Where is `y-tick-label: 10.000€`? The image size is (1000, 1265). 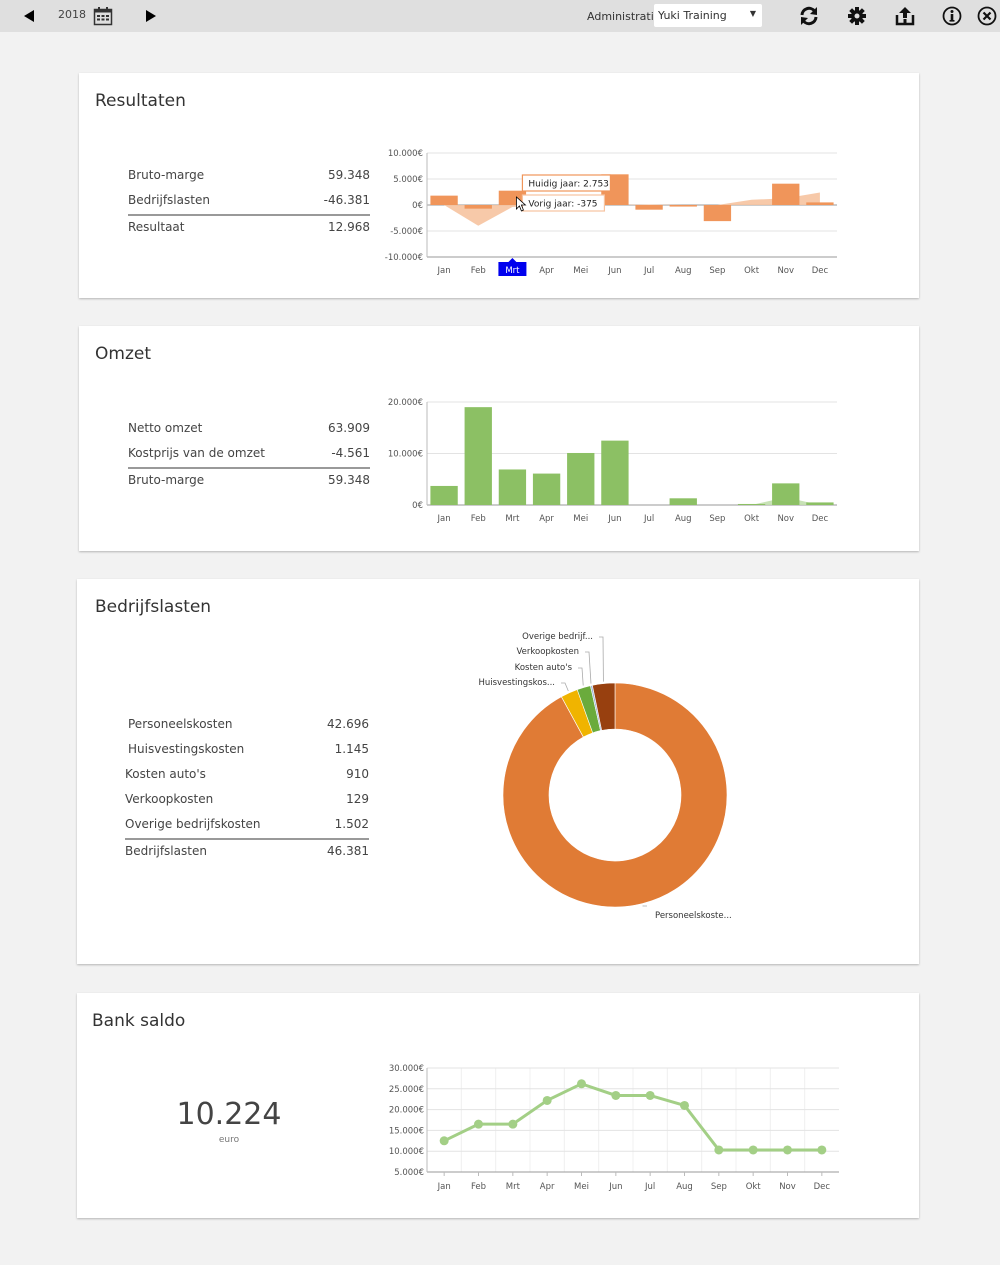 y-tick-label: 10.000€ is located at coordinates (406, 1152).